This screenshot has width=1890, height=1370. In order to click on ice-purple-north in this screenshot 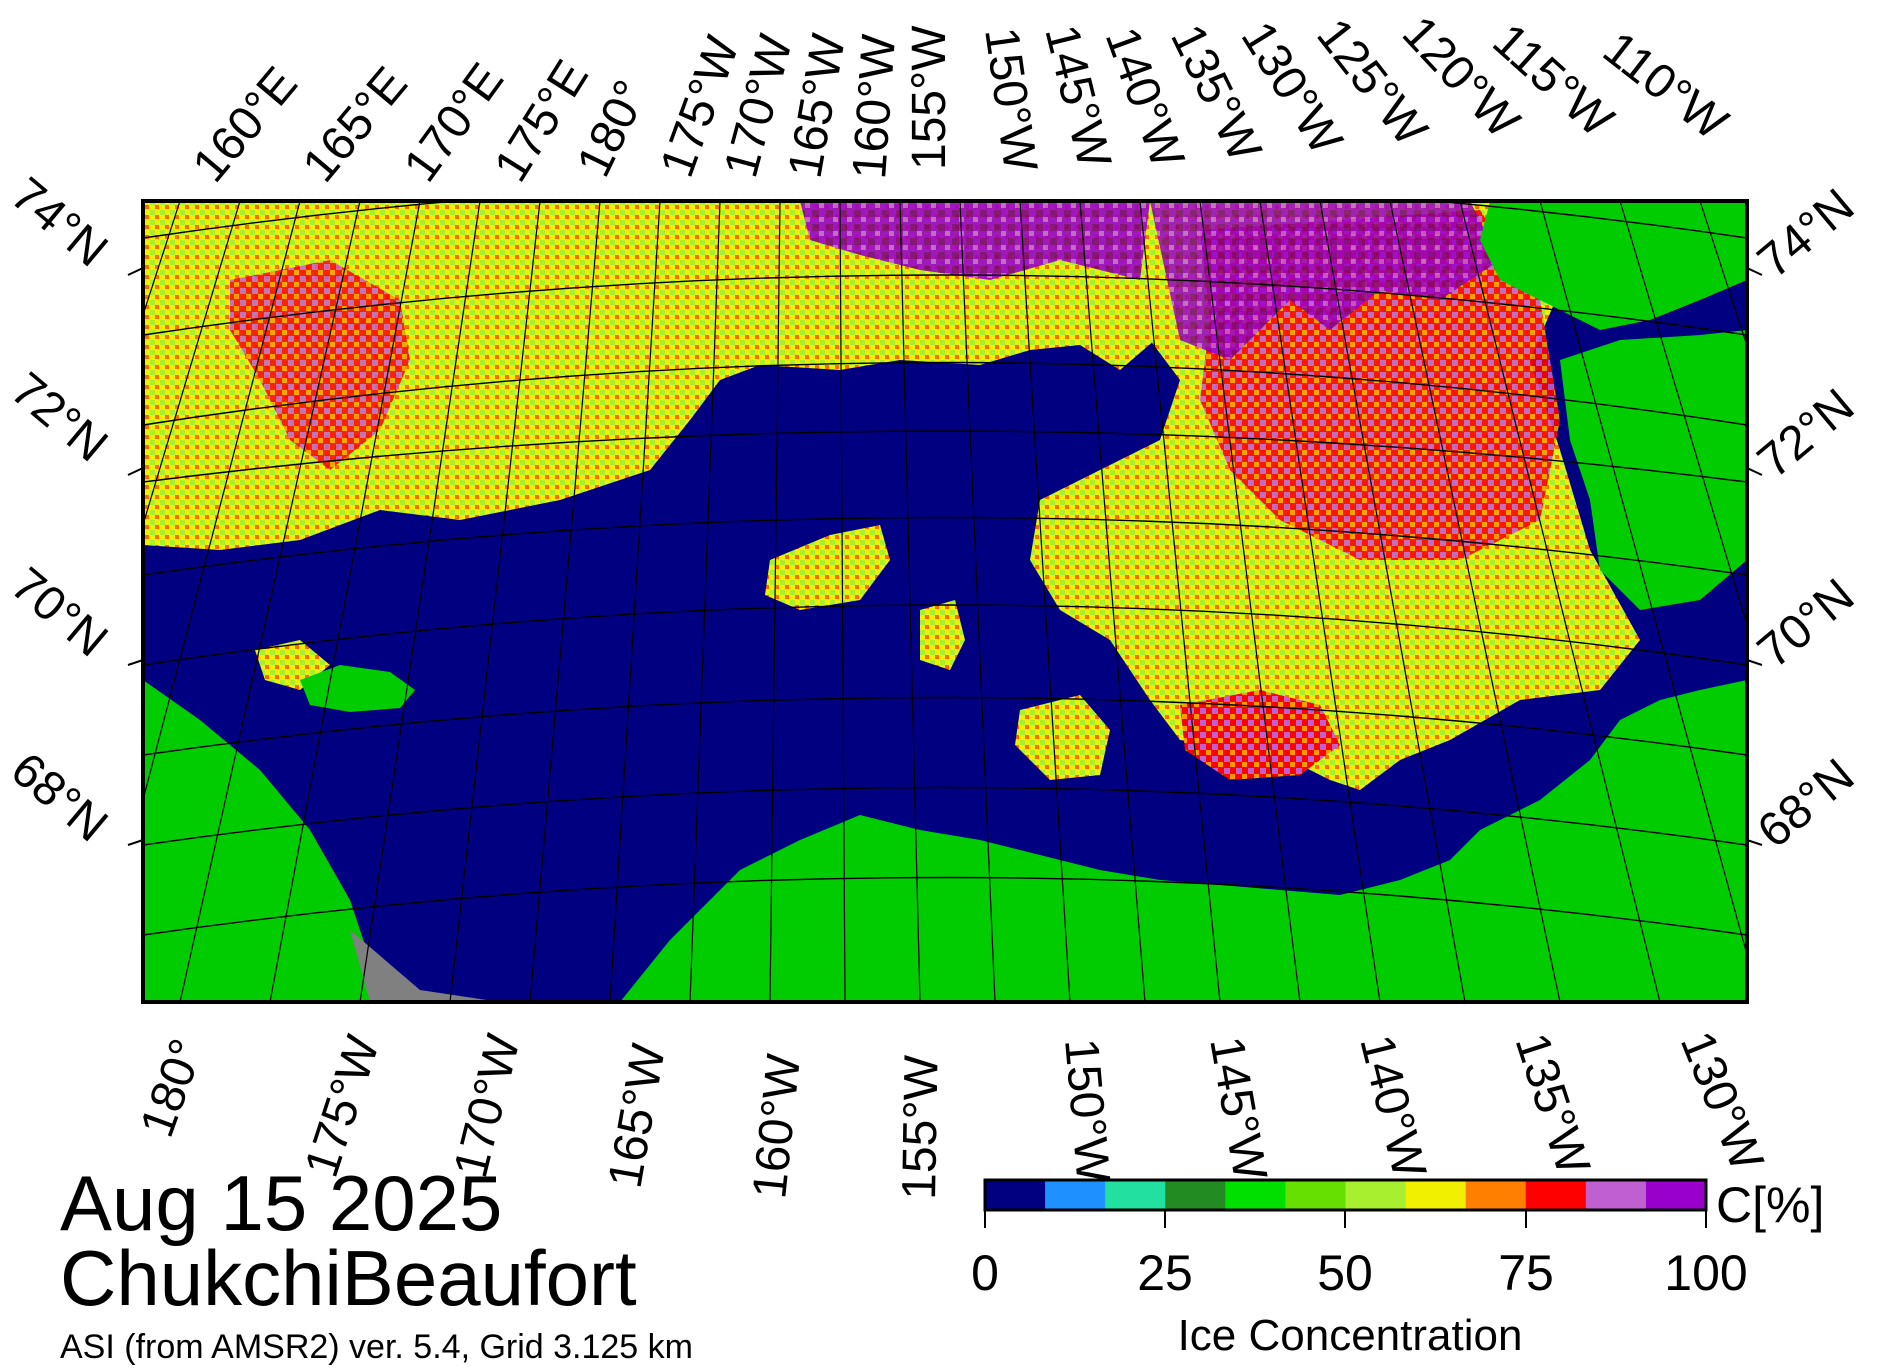, I will do `click(975, 240)`.